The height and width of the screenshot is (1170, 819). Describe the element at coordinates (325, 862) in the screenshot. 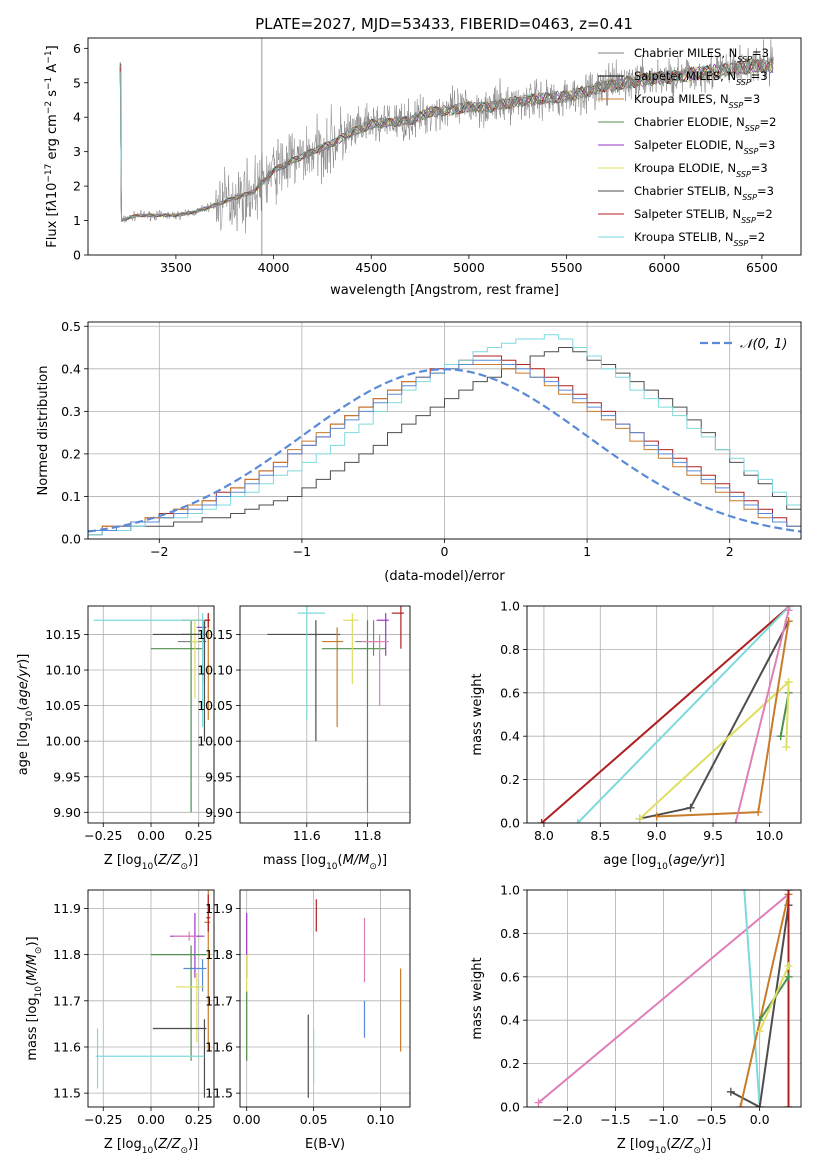

I see `age-vs-mass-x-label: mass [log10(M/M⊙)]` at that location.